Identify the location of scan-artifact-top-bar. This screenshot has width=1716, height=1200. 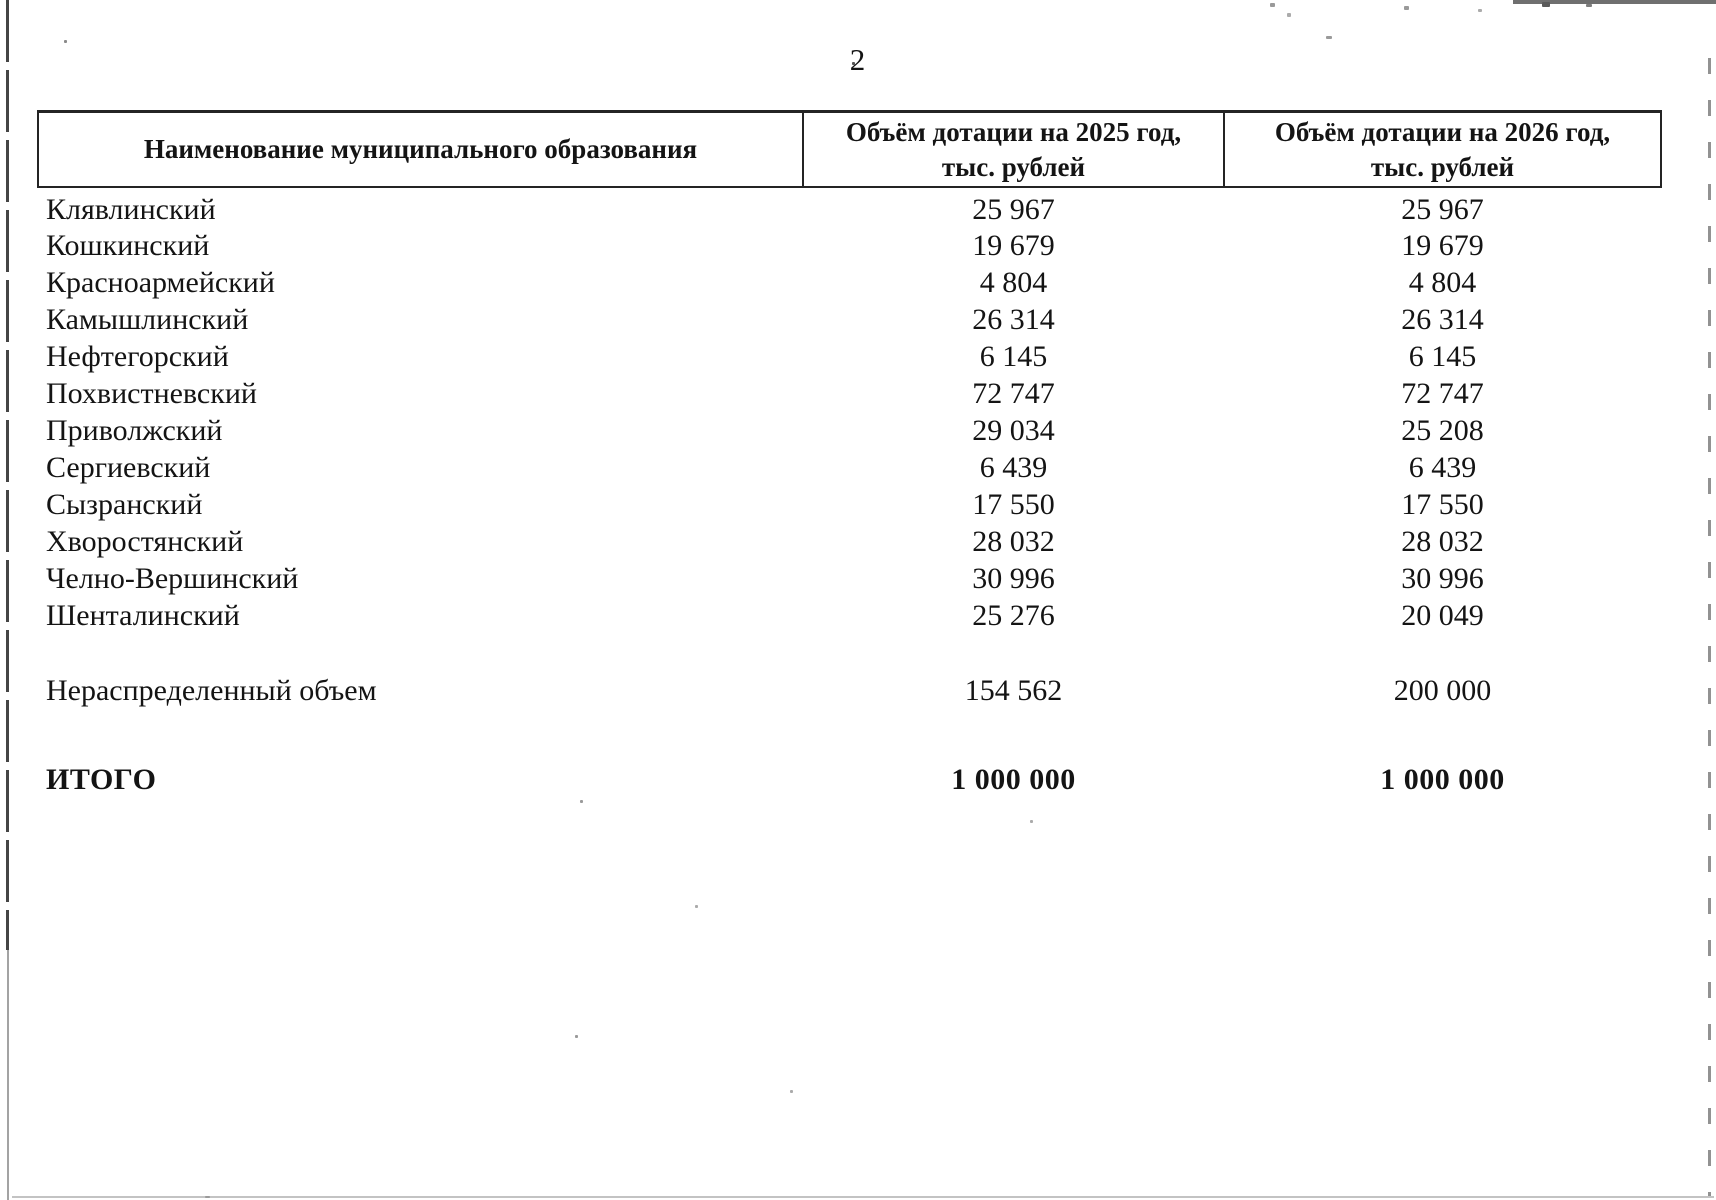
(1614, 2).